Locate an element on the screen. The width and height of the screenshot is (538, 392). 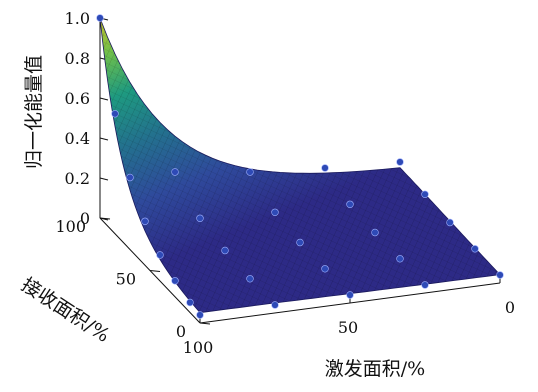
reception-axis-label: 接收面积/% is located at coordinates (65, 310).